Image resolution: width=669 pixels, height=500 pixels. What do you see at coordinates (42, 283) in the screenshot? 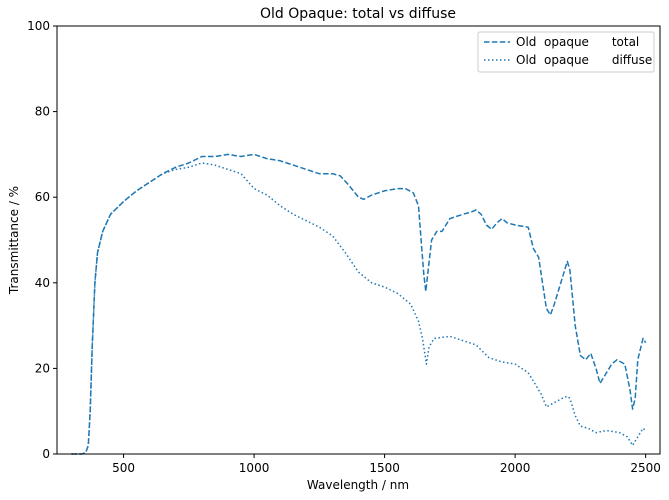
I see `y-tick-label: 40` at bounding box center [42, 283].